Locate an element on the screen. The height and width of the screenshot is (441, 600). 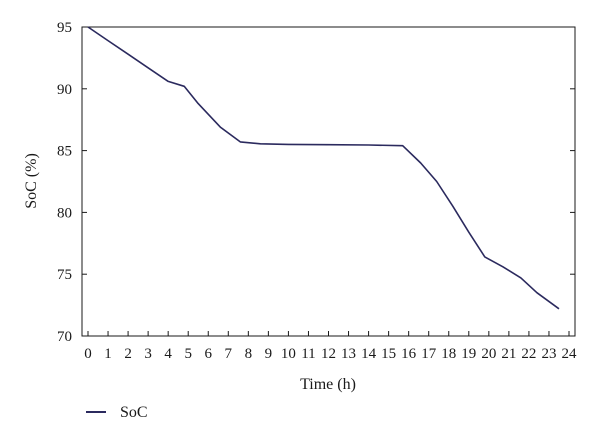
y-tick-label: 70 is located at coordinates (64, 337).